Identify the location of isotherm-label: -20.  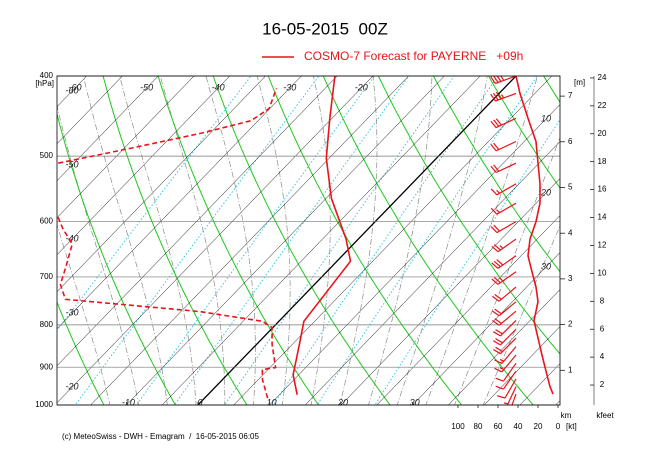
(71, 387).